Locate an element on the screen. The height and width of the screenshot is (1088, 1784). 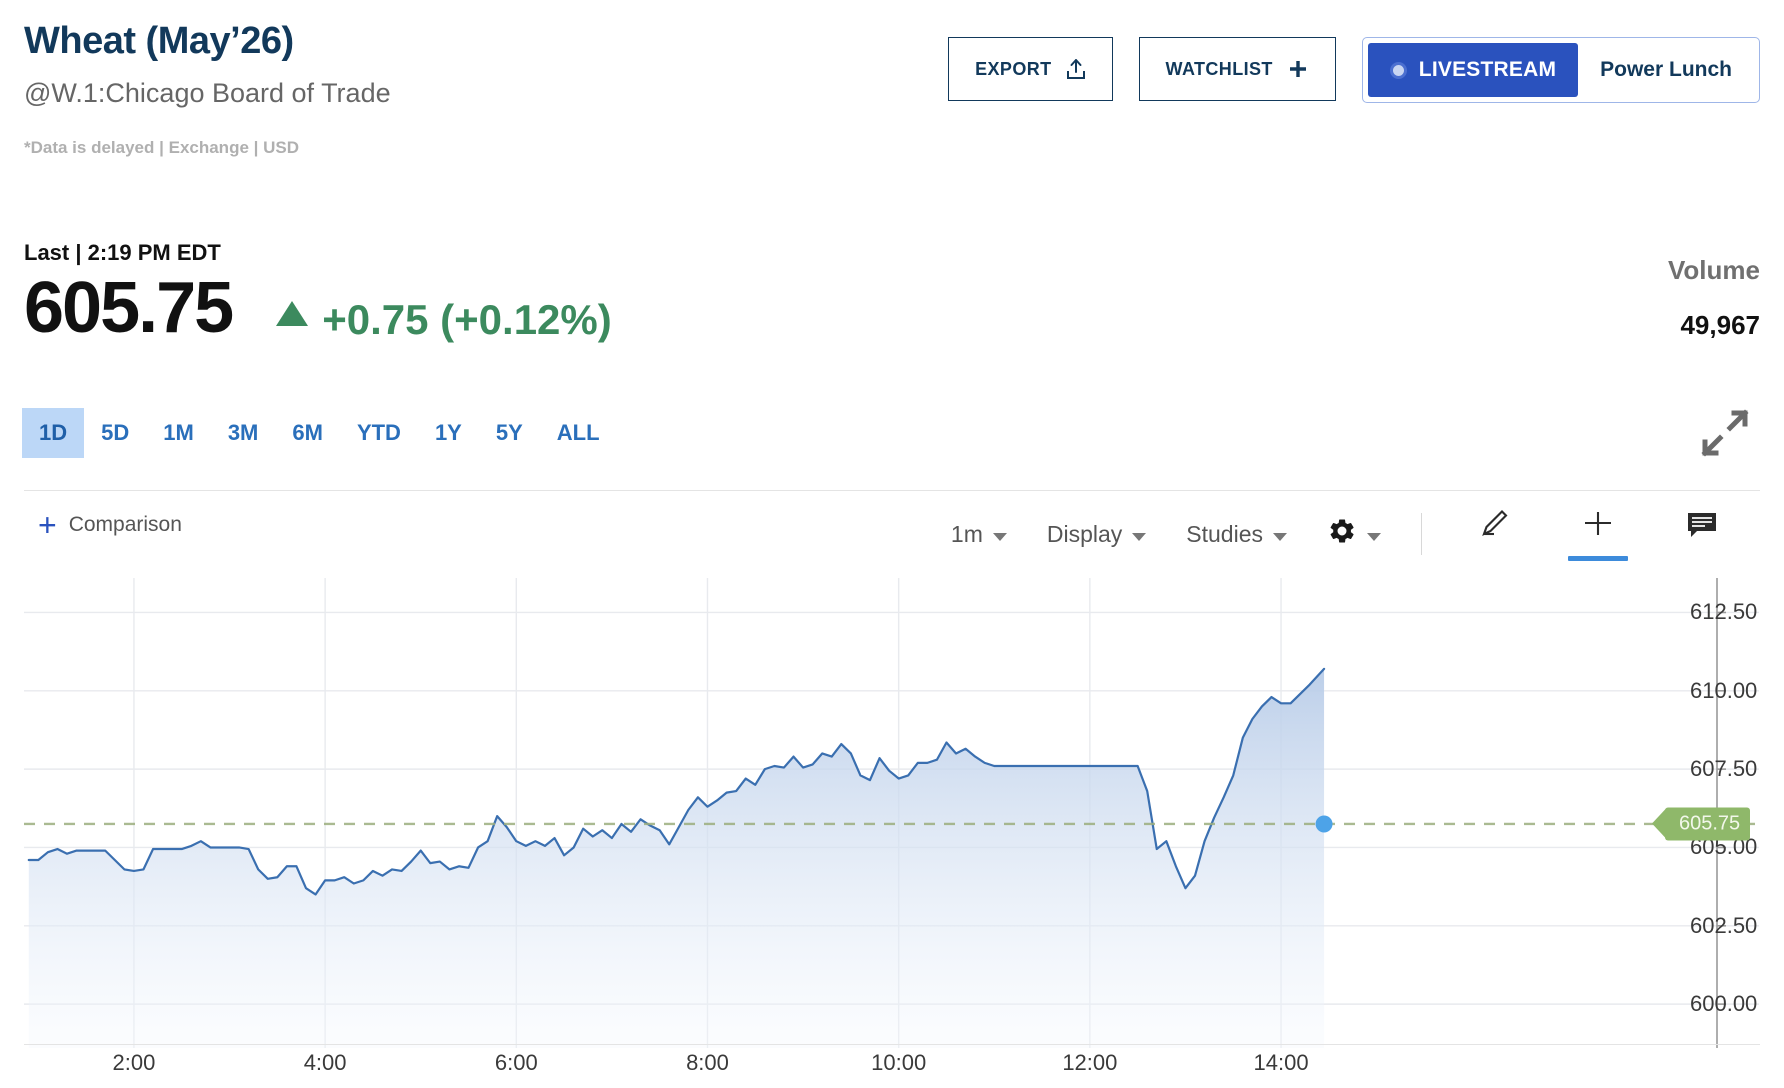
annotation-icon is located at coordinates (1702, 526).